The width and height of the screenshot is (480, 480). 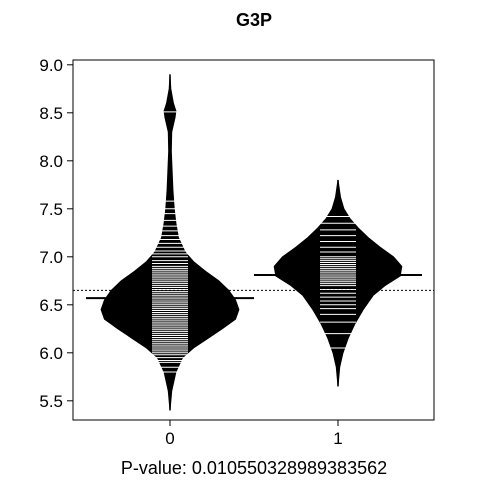 I want to click on y-tick-label: 7.0, so click(x=51, y=257).